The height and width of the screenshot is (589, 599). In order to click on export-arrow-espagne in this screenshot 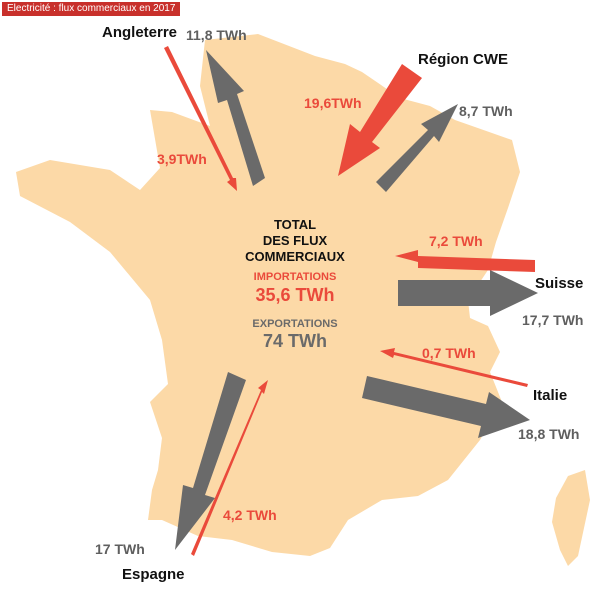, I will do `click(210, 461)`.